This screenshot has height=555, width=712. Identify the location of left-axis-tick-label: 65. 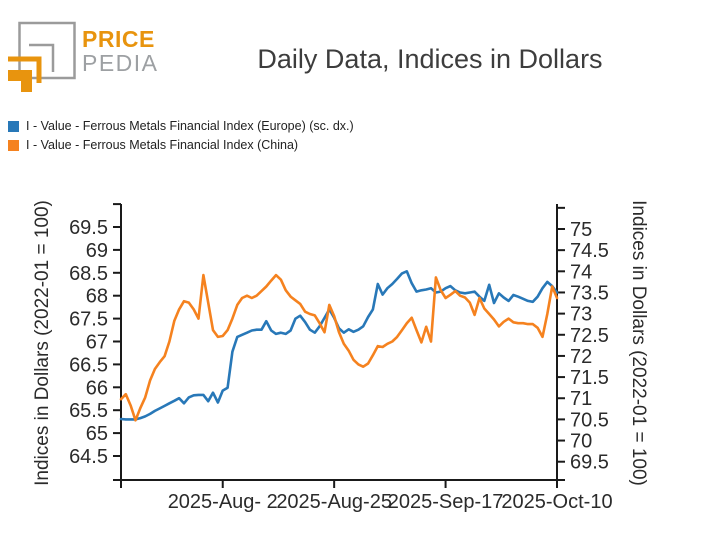
(97, 434).